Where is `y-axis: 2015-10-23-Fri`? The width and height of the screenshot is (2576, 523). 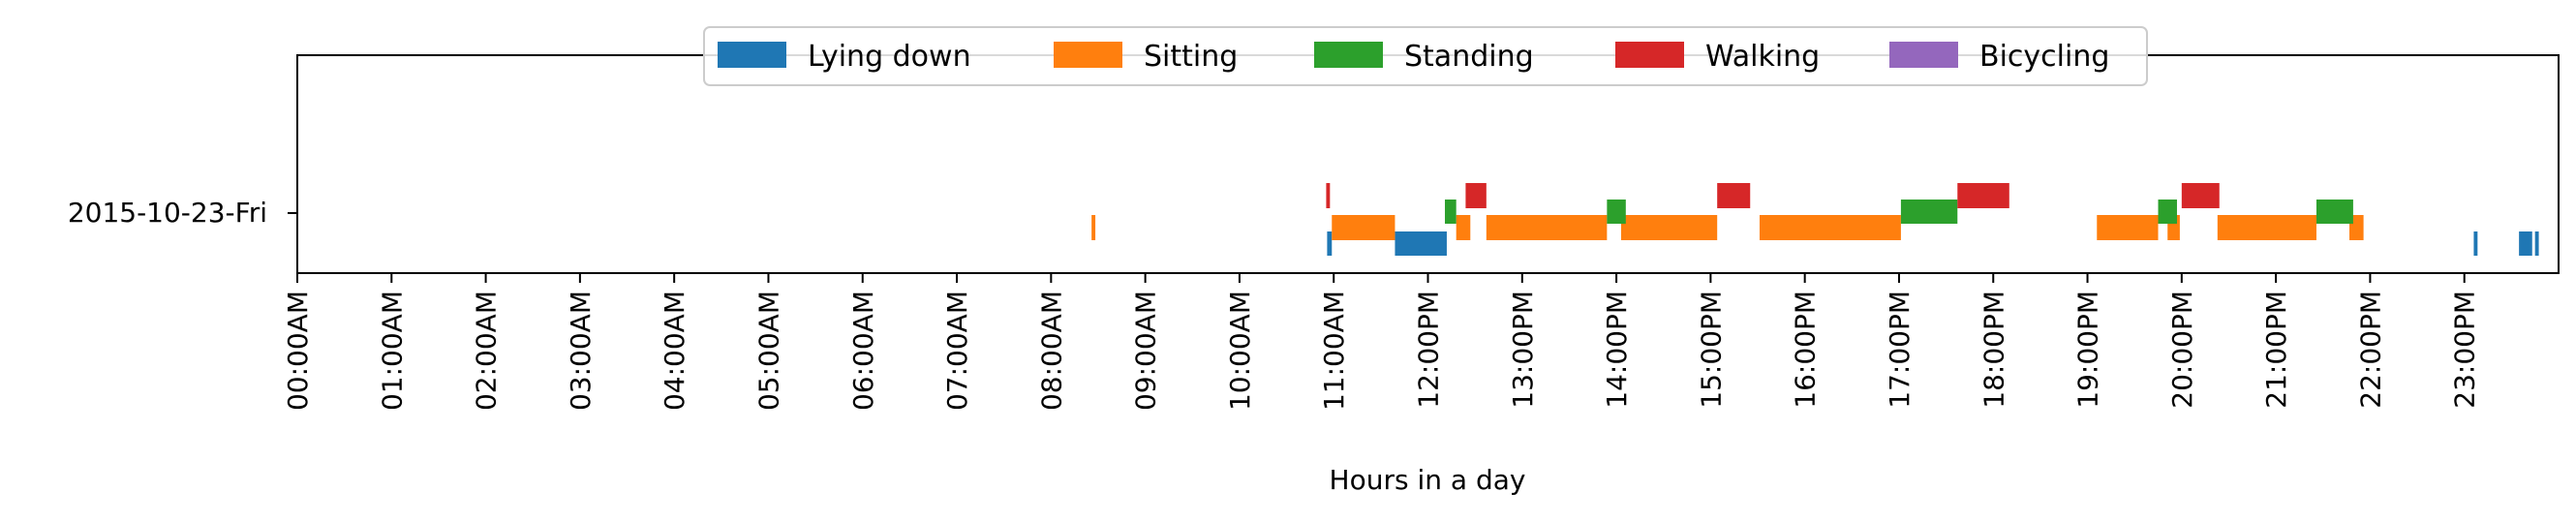
y-axis: 2015-10-23-Fri is located at coordinates (182, 213).